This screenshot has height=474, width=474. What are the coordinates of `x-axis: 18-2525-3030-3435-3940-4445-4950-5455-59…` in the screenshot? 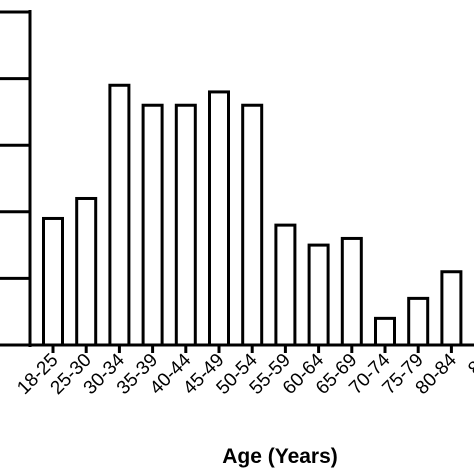 It's located at (243, 371).